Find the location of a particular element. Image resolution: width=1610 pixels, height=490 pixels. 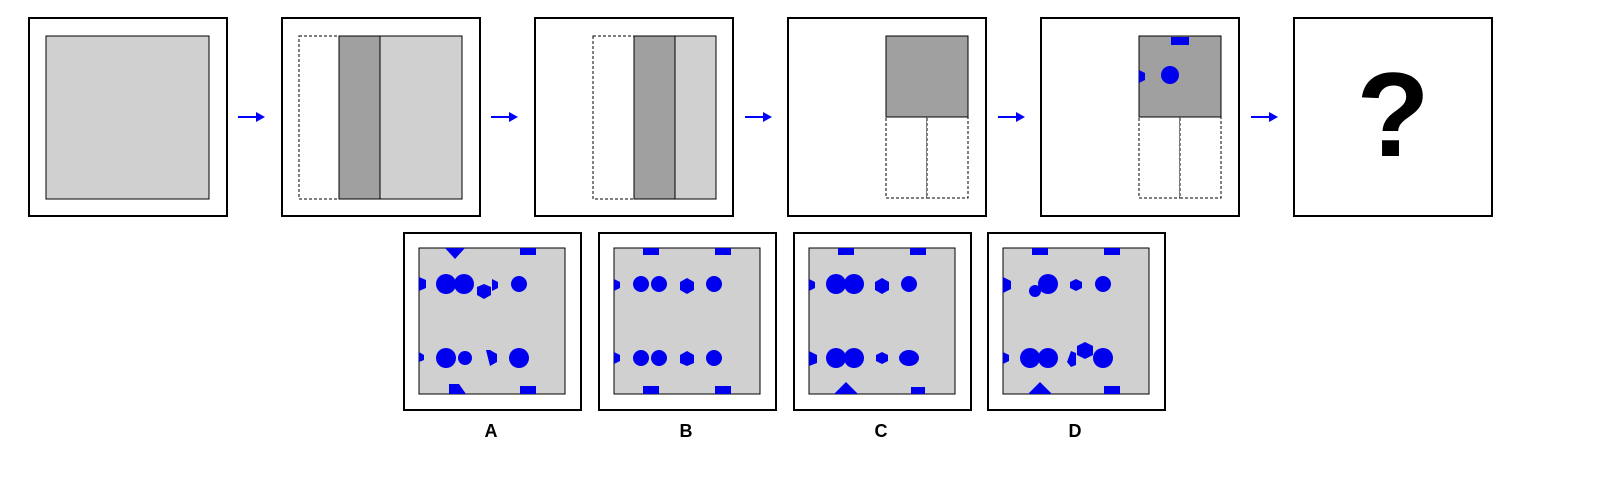

arrow-4-icon is located at coordinates (1011, 117).